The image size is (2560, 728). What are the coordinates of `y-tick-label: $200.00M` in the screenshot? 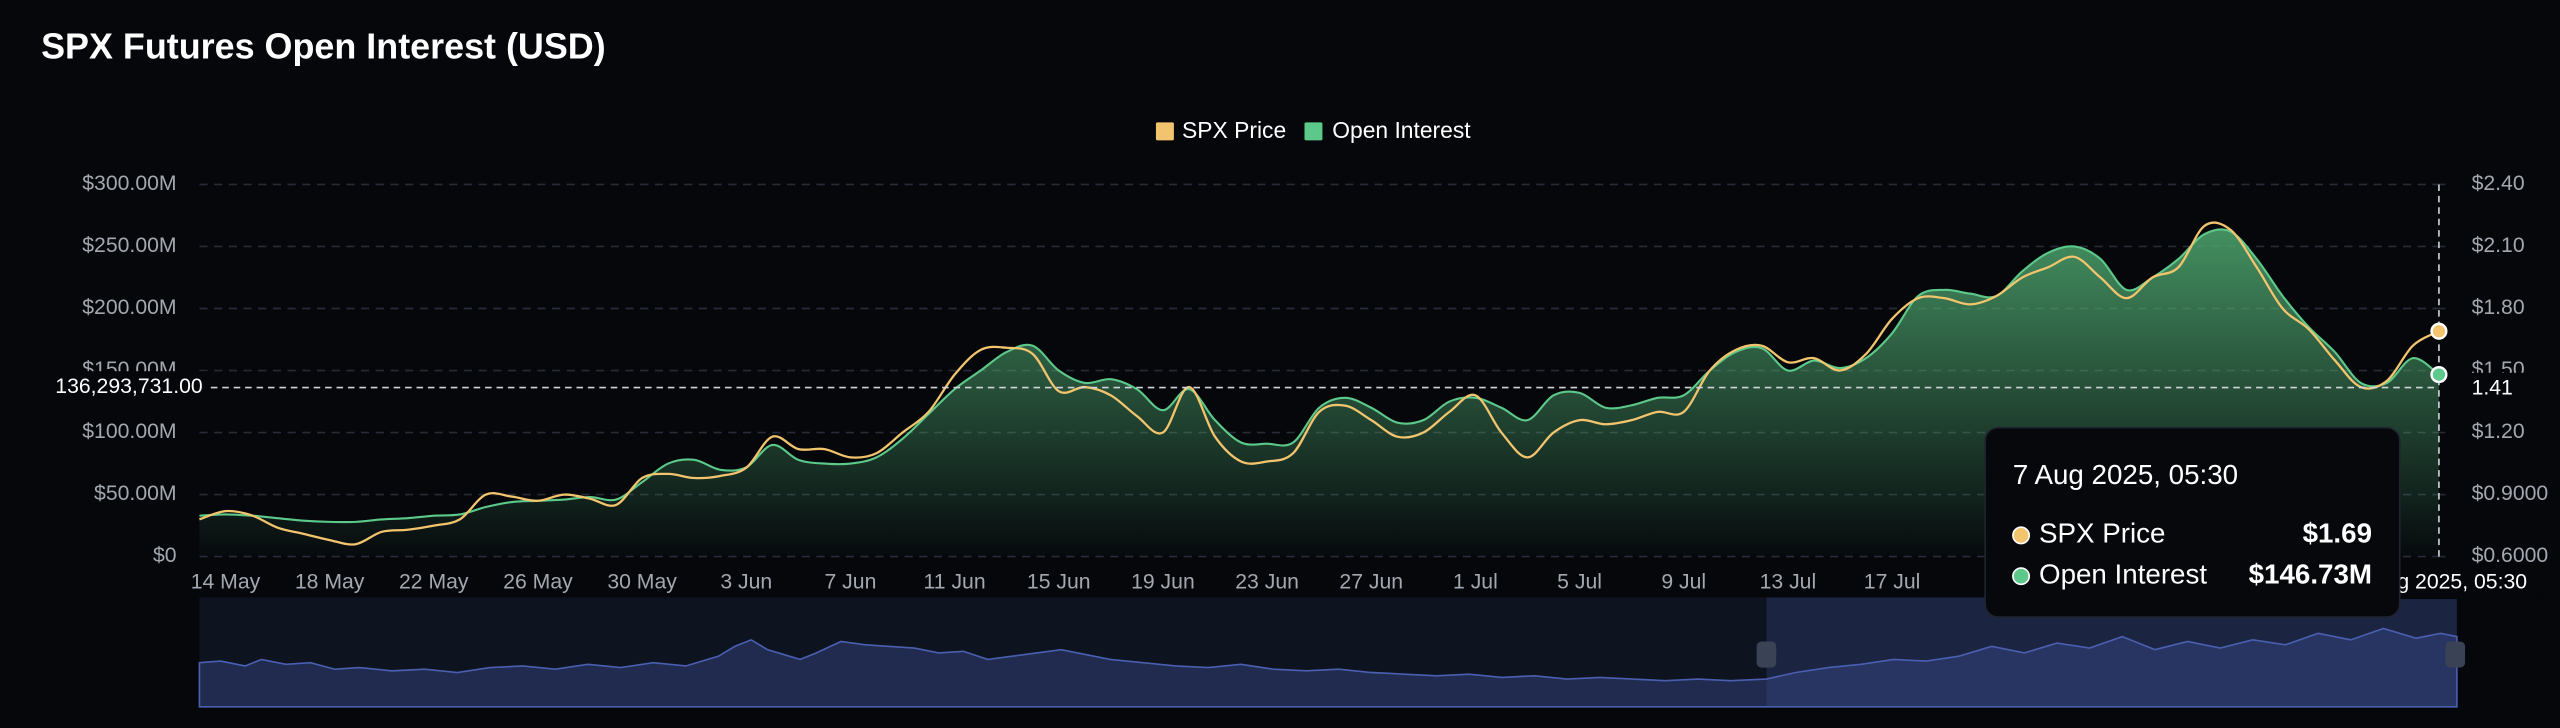 It's located at (129, 307).